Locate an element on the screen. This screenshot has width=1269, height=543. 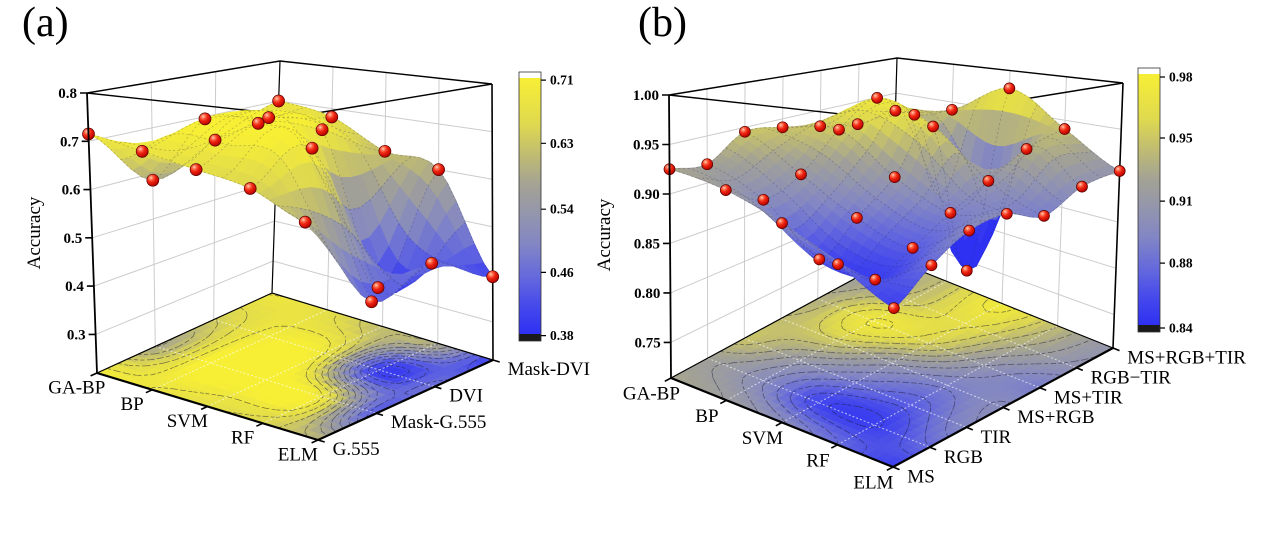
axis-label: RGB is located at coordinates (963, 457).